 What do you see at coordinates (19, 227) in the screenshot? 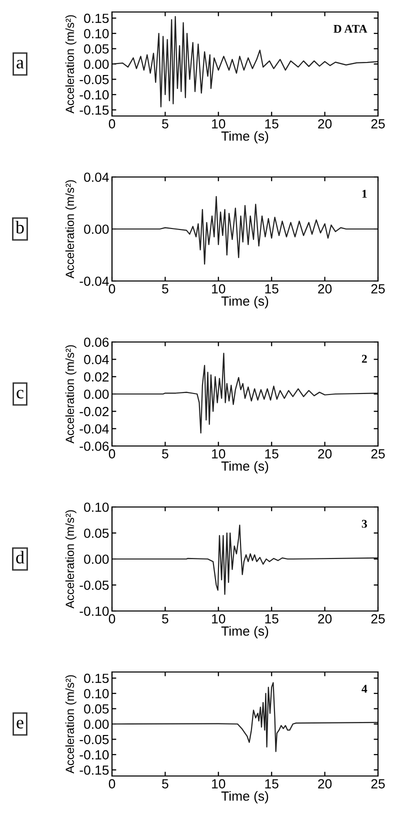
I see `text: b` at bounding box center [19, 227].